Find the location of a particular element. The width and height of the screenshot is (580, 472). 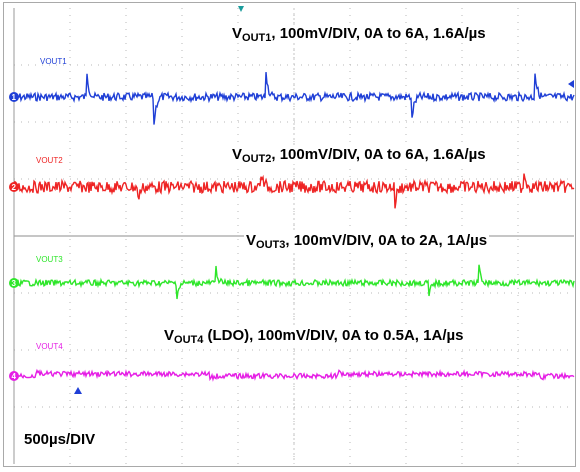

channel-1-tag: VOUT1 is located at coordinates (53, 61).